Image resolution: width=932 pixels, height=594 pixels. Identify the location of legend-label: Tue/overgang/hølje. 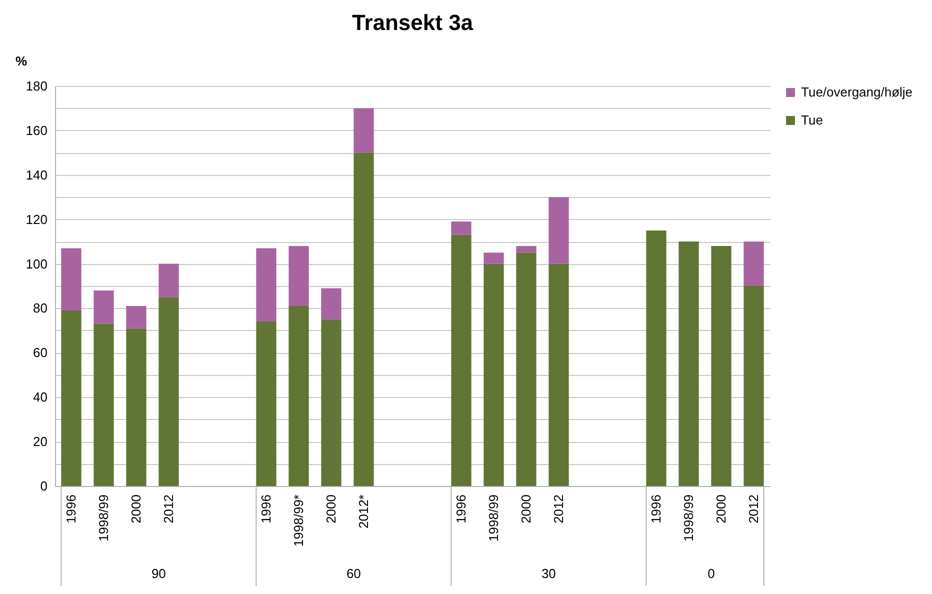
(857, 92).